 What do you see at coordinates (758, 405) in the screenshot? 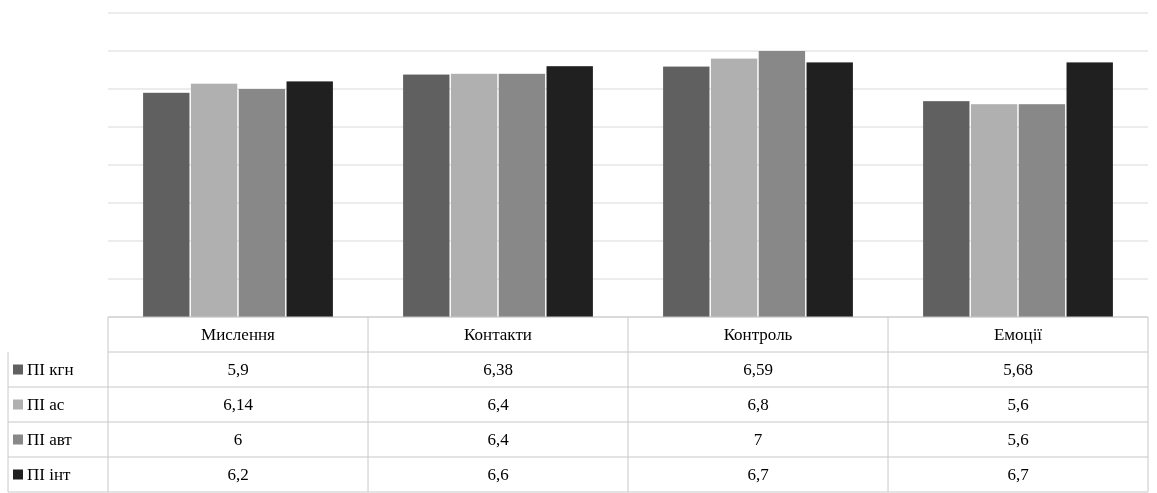
I see `data-label: 6,8` at bounding box center [758, 405].